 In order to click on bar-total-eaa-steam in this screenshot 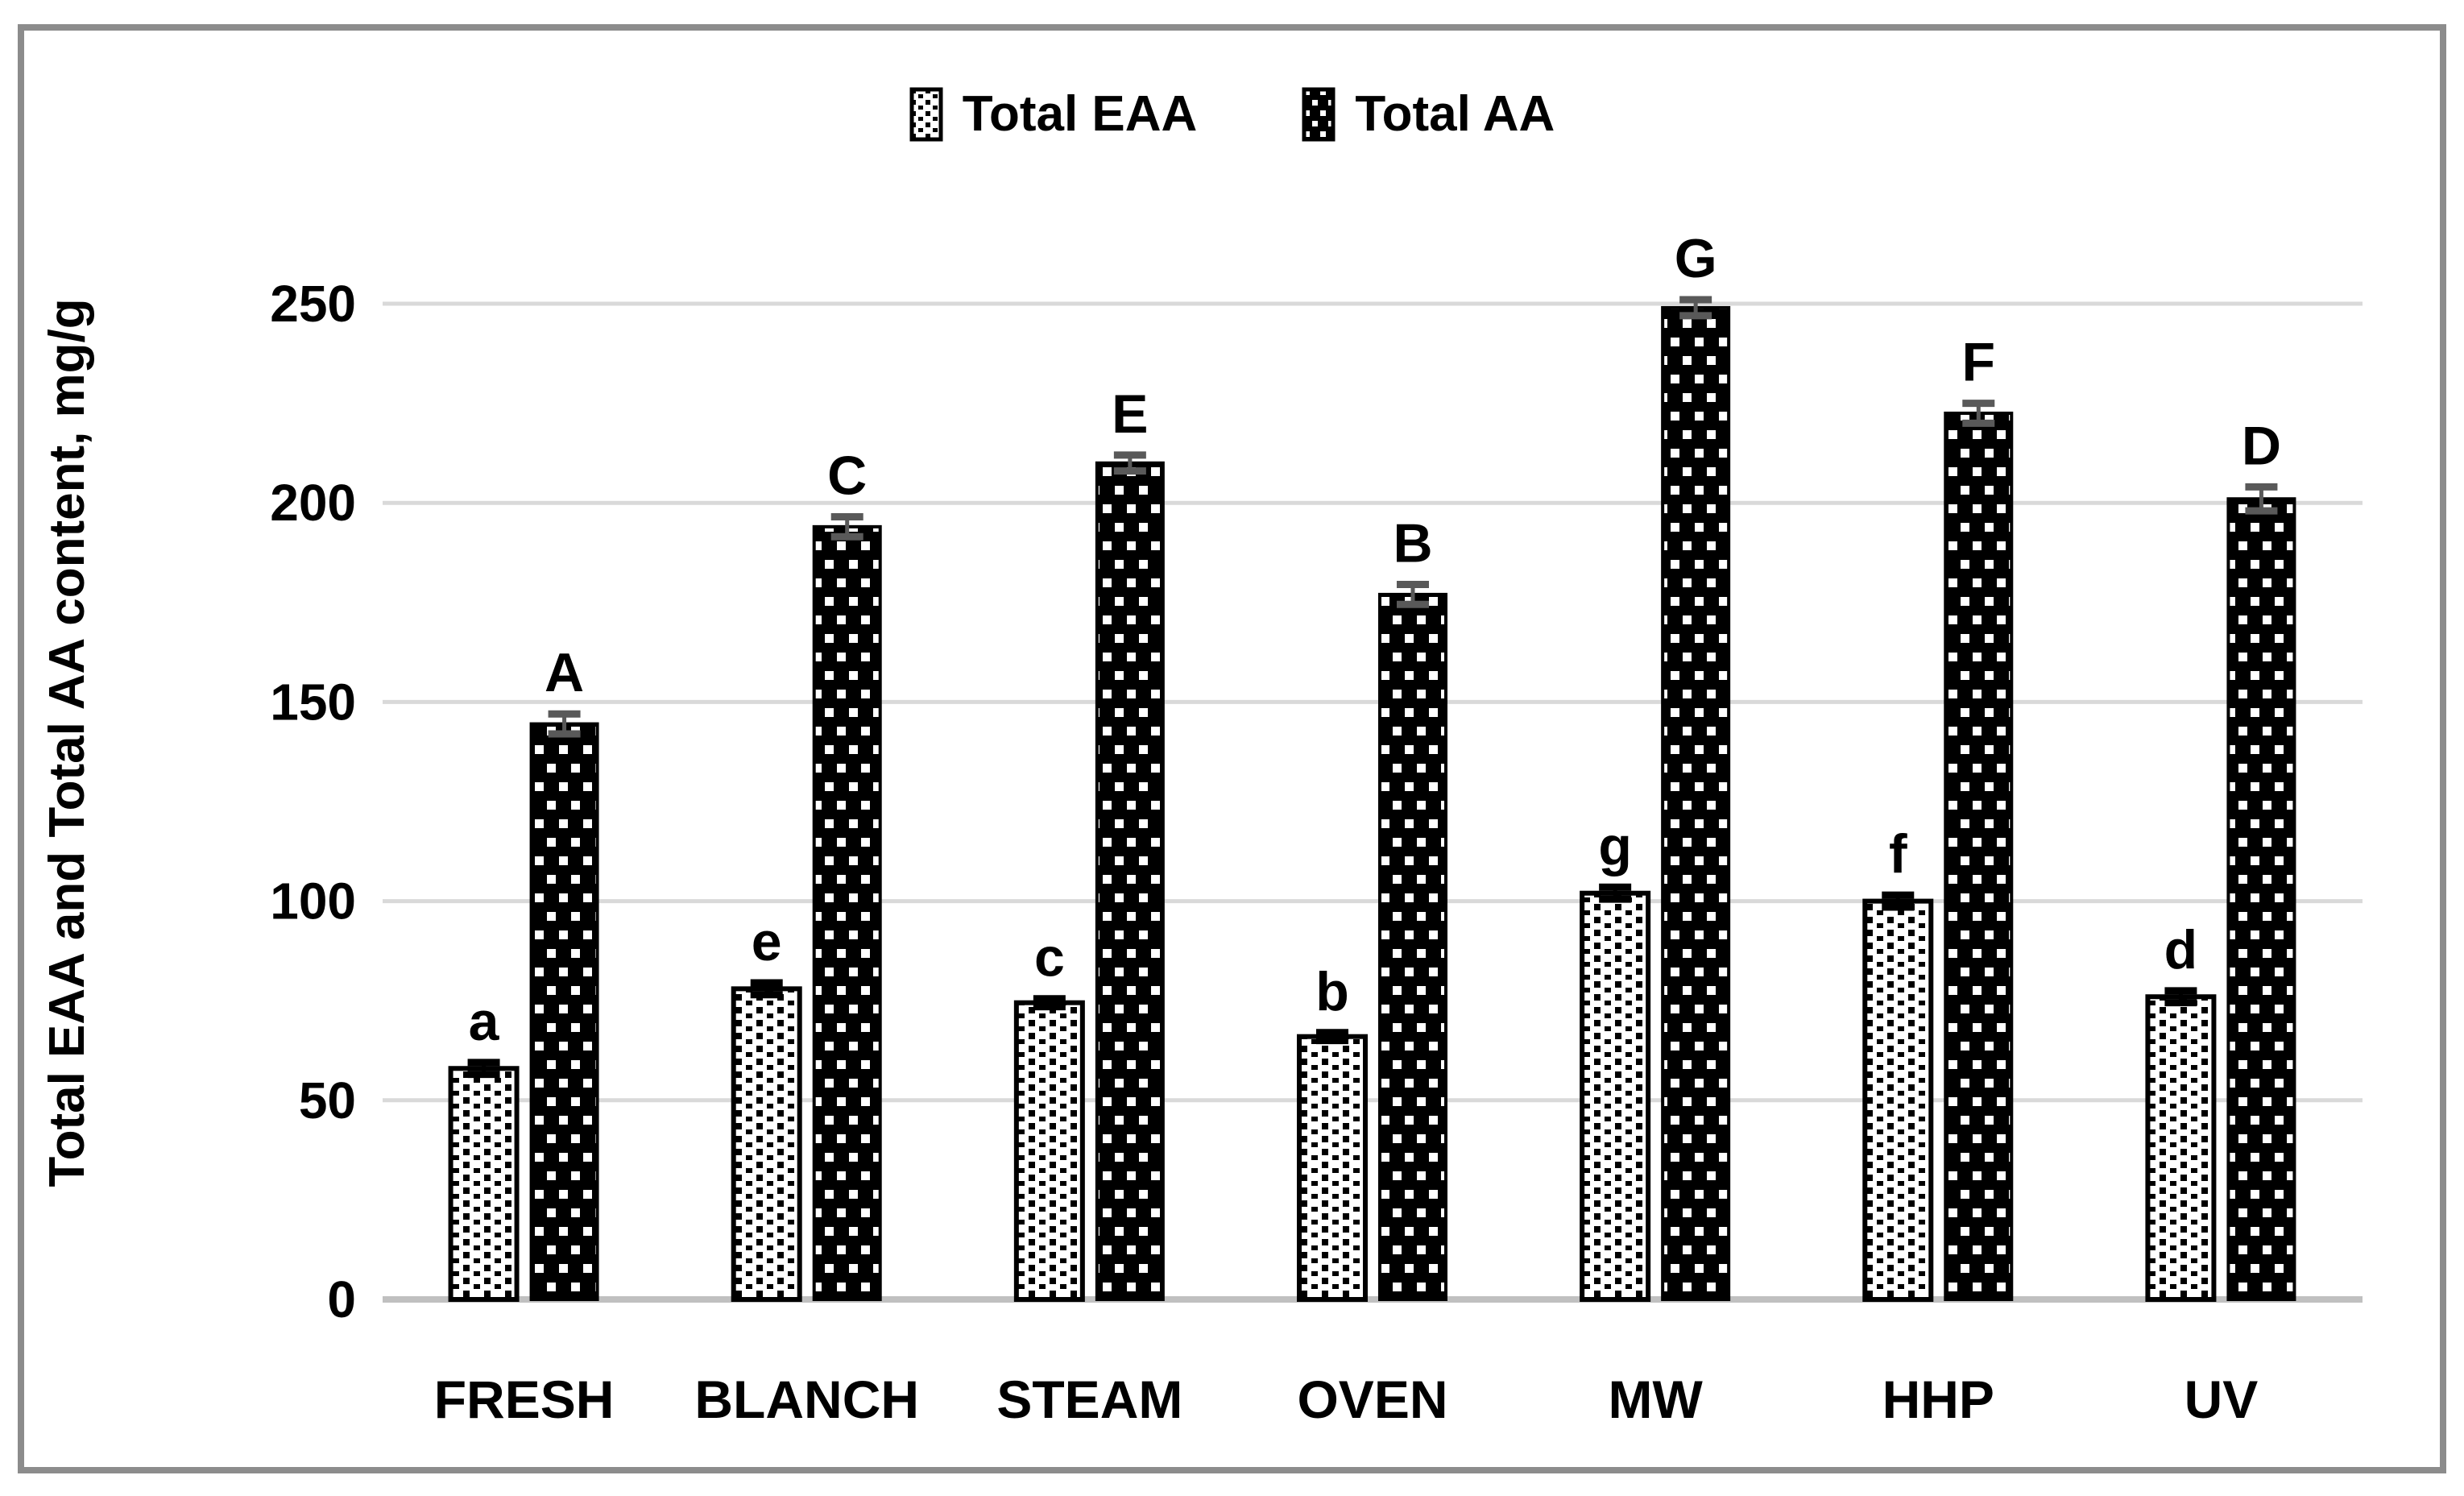, I will do `click(1049, 1151)`.